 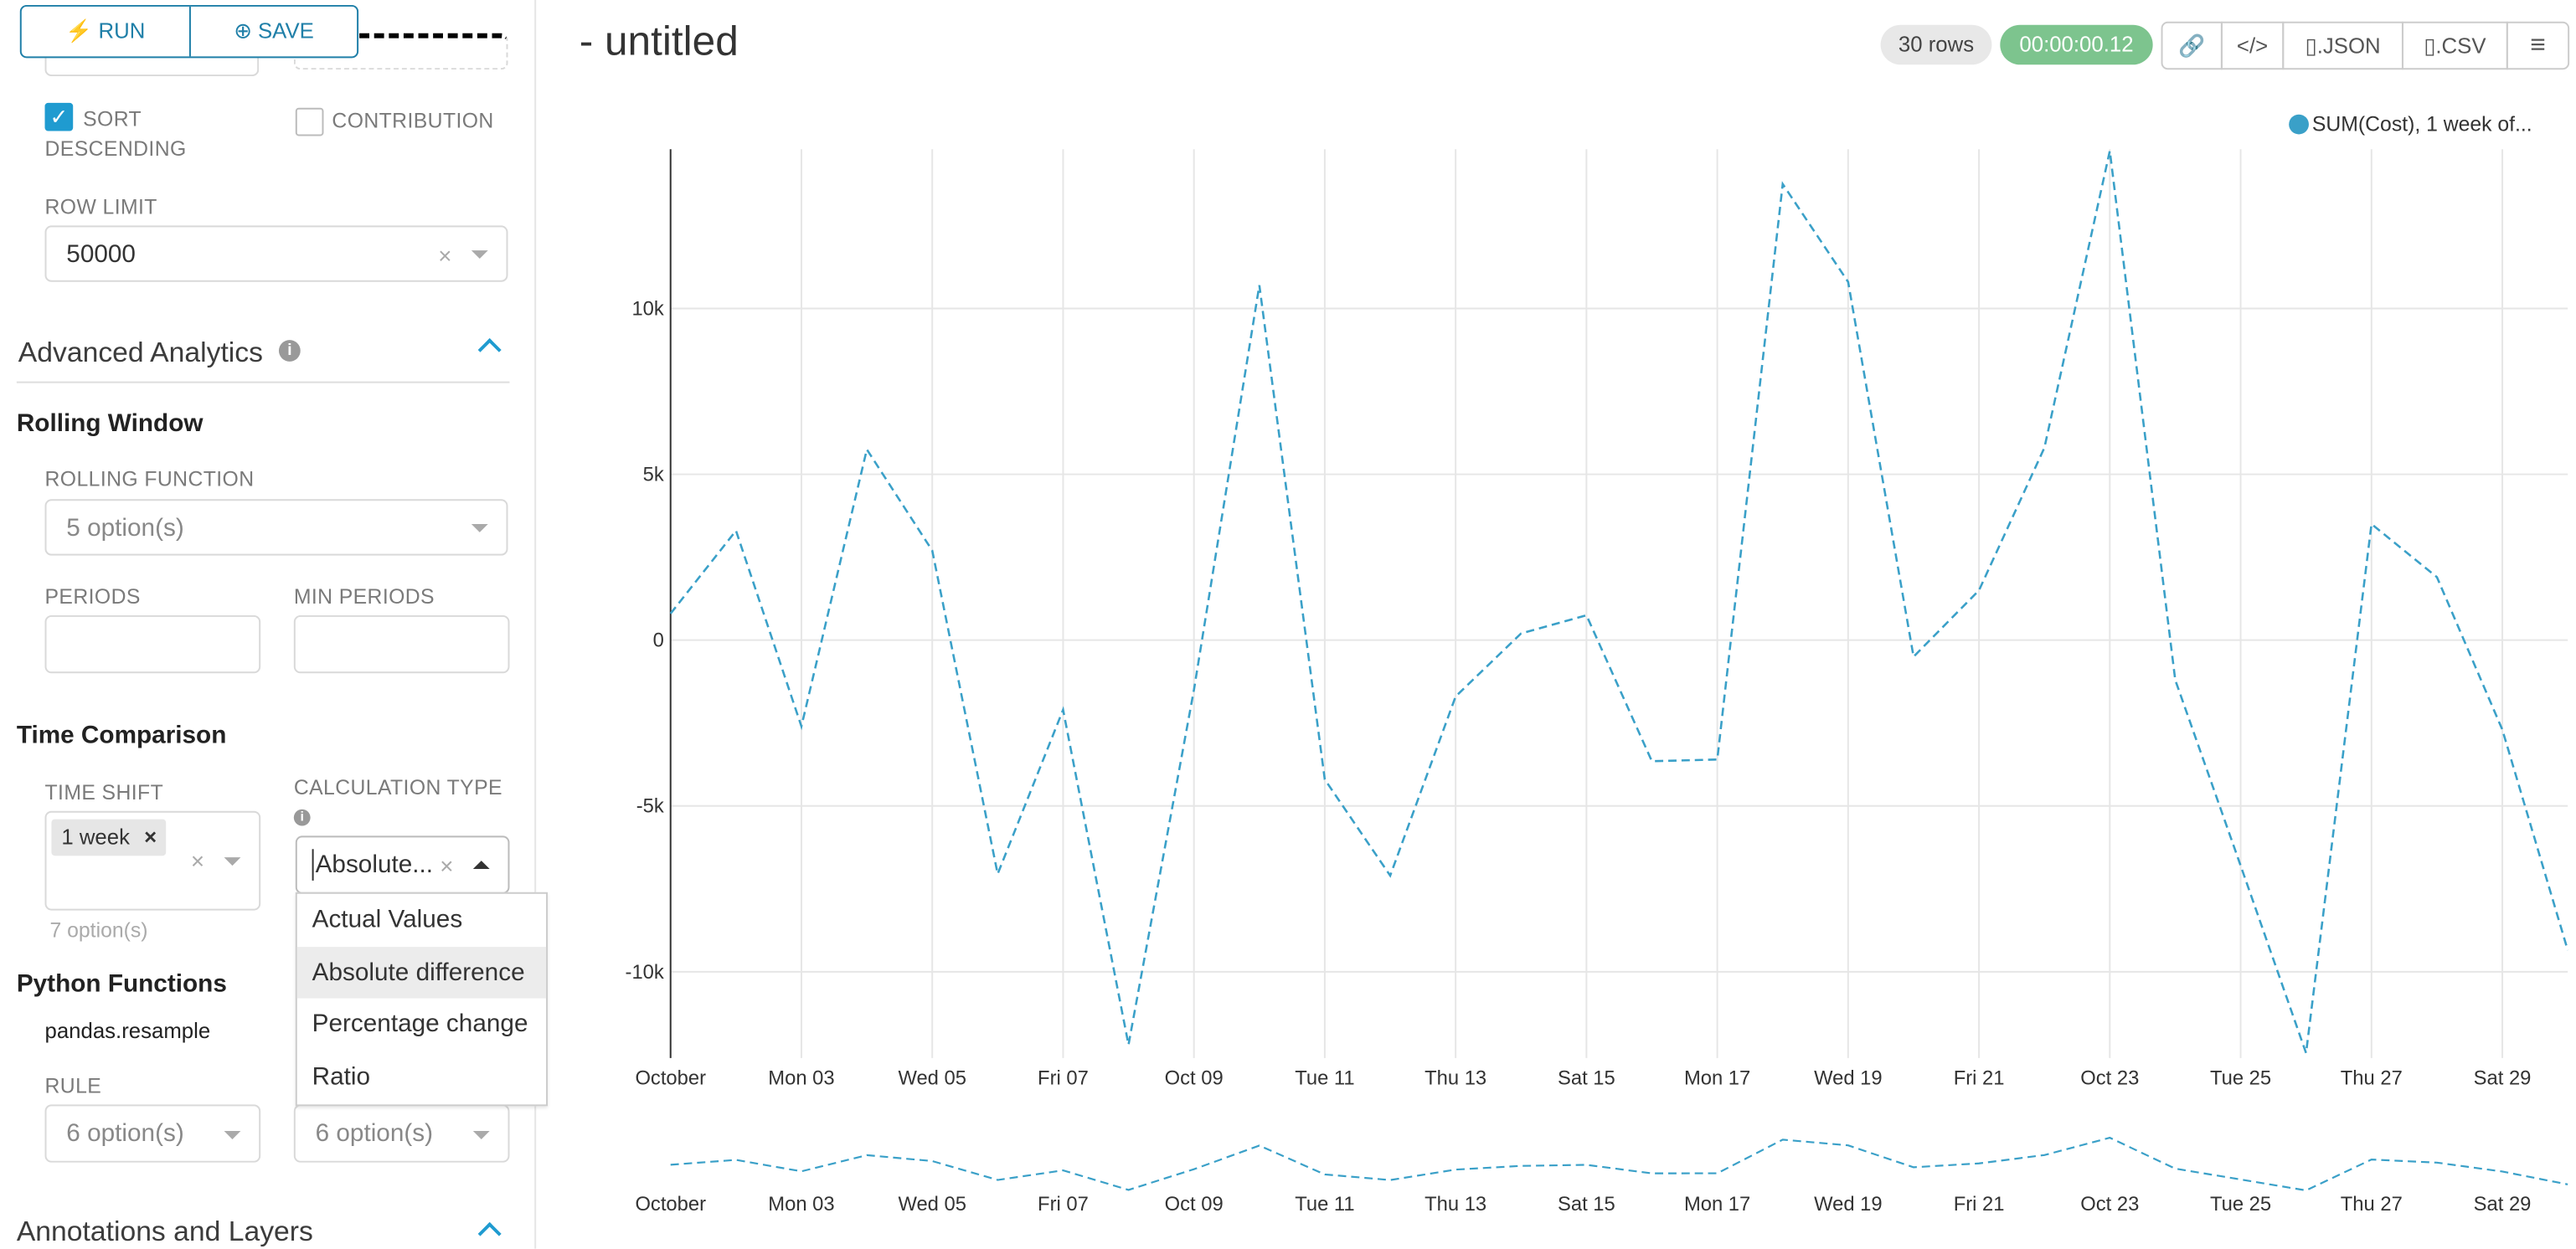 I want to click on x-tick-label: Thu 27, so click(x=2372, y=1078).